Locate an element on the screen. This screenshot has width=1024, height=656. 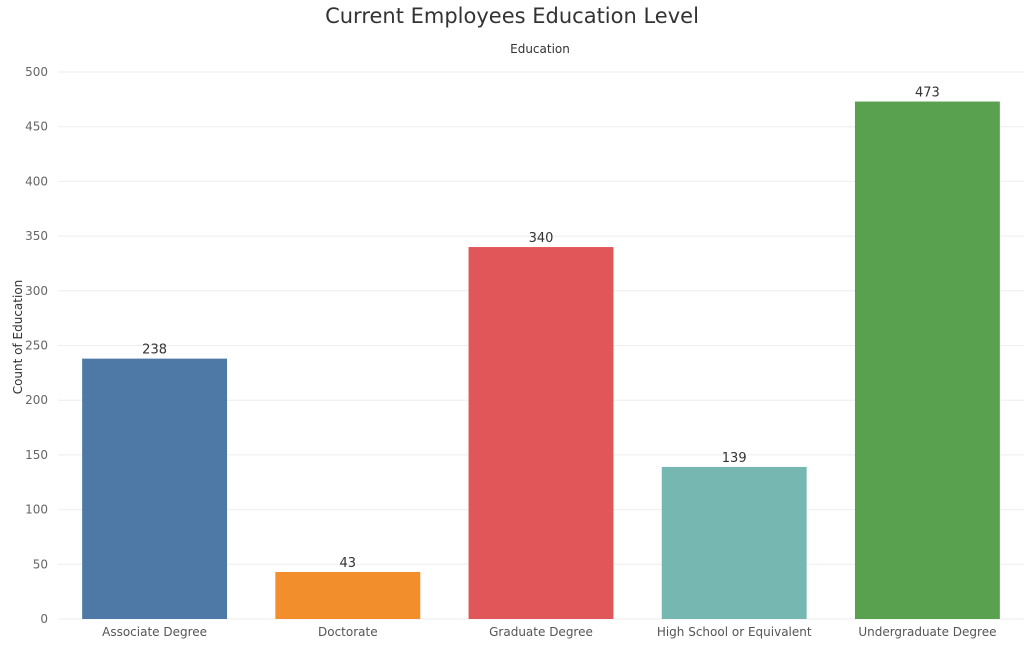
y-tick-label: 400 is located at coordinates (36, 181).